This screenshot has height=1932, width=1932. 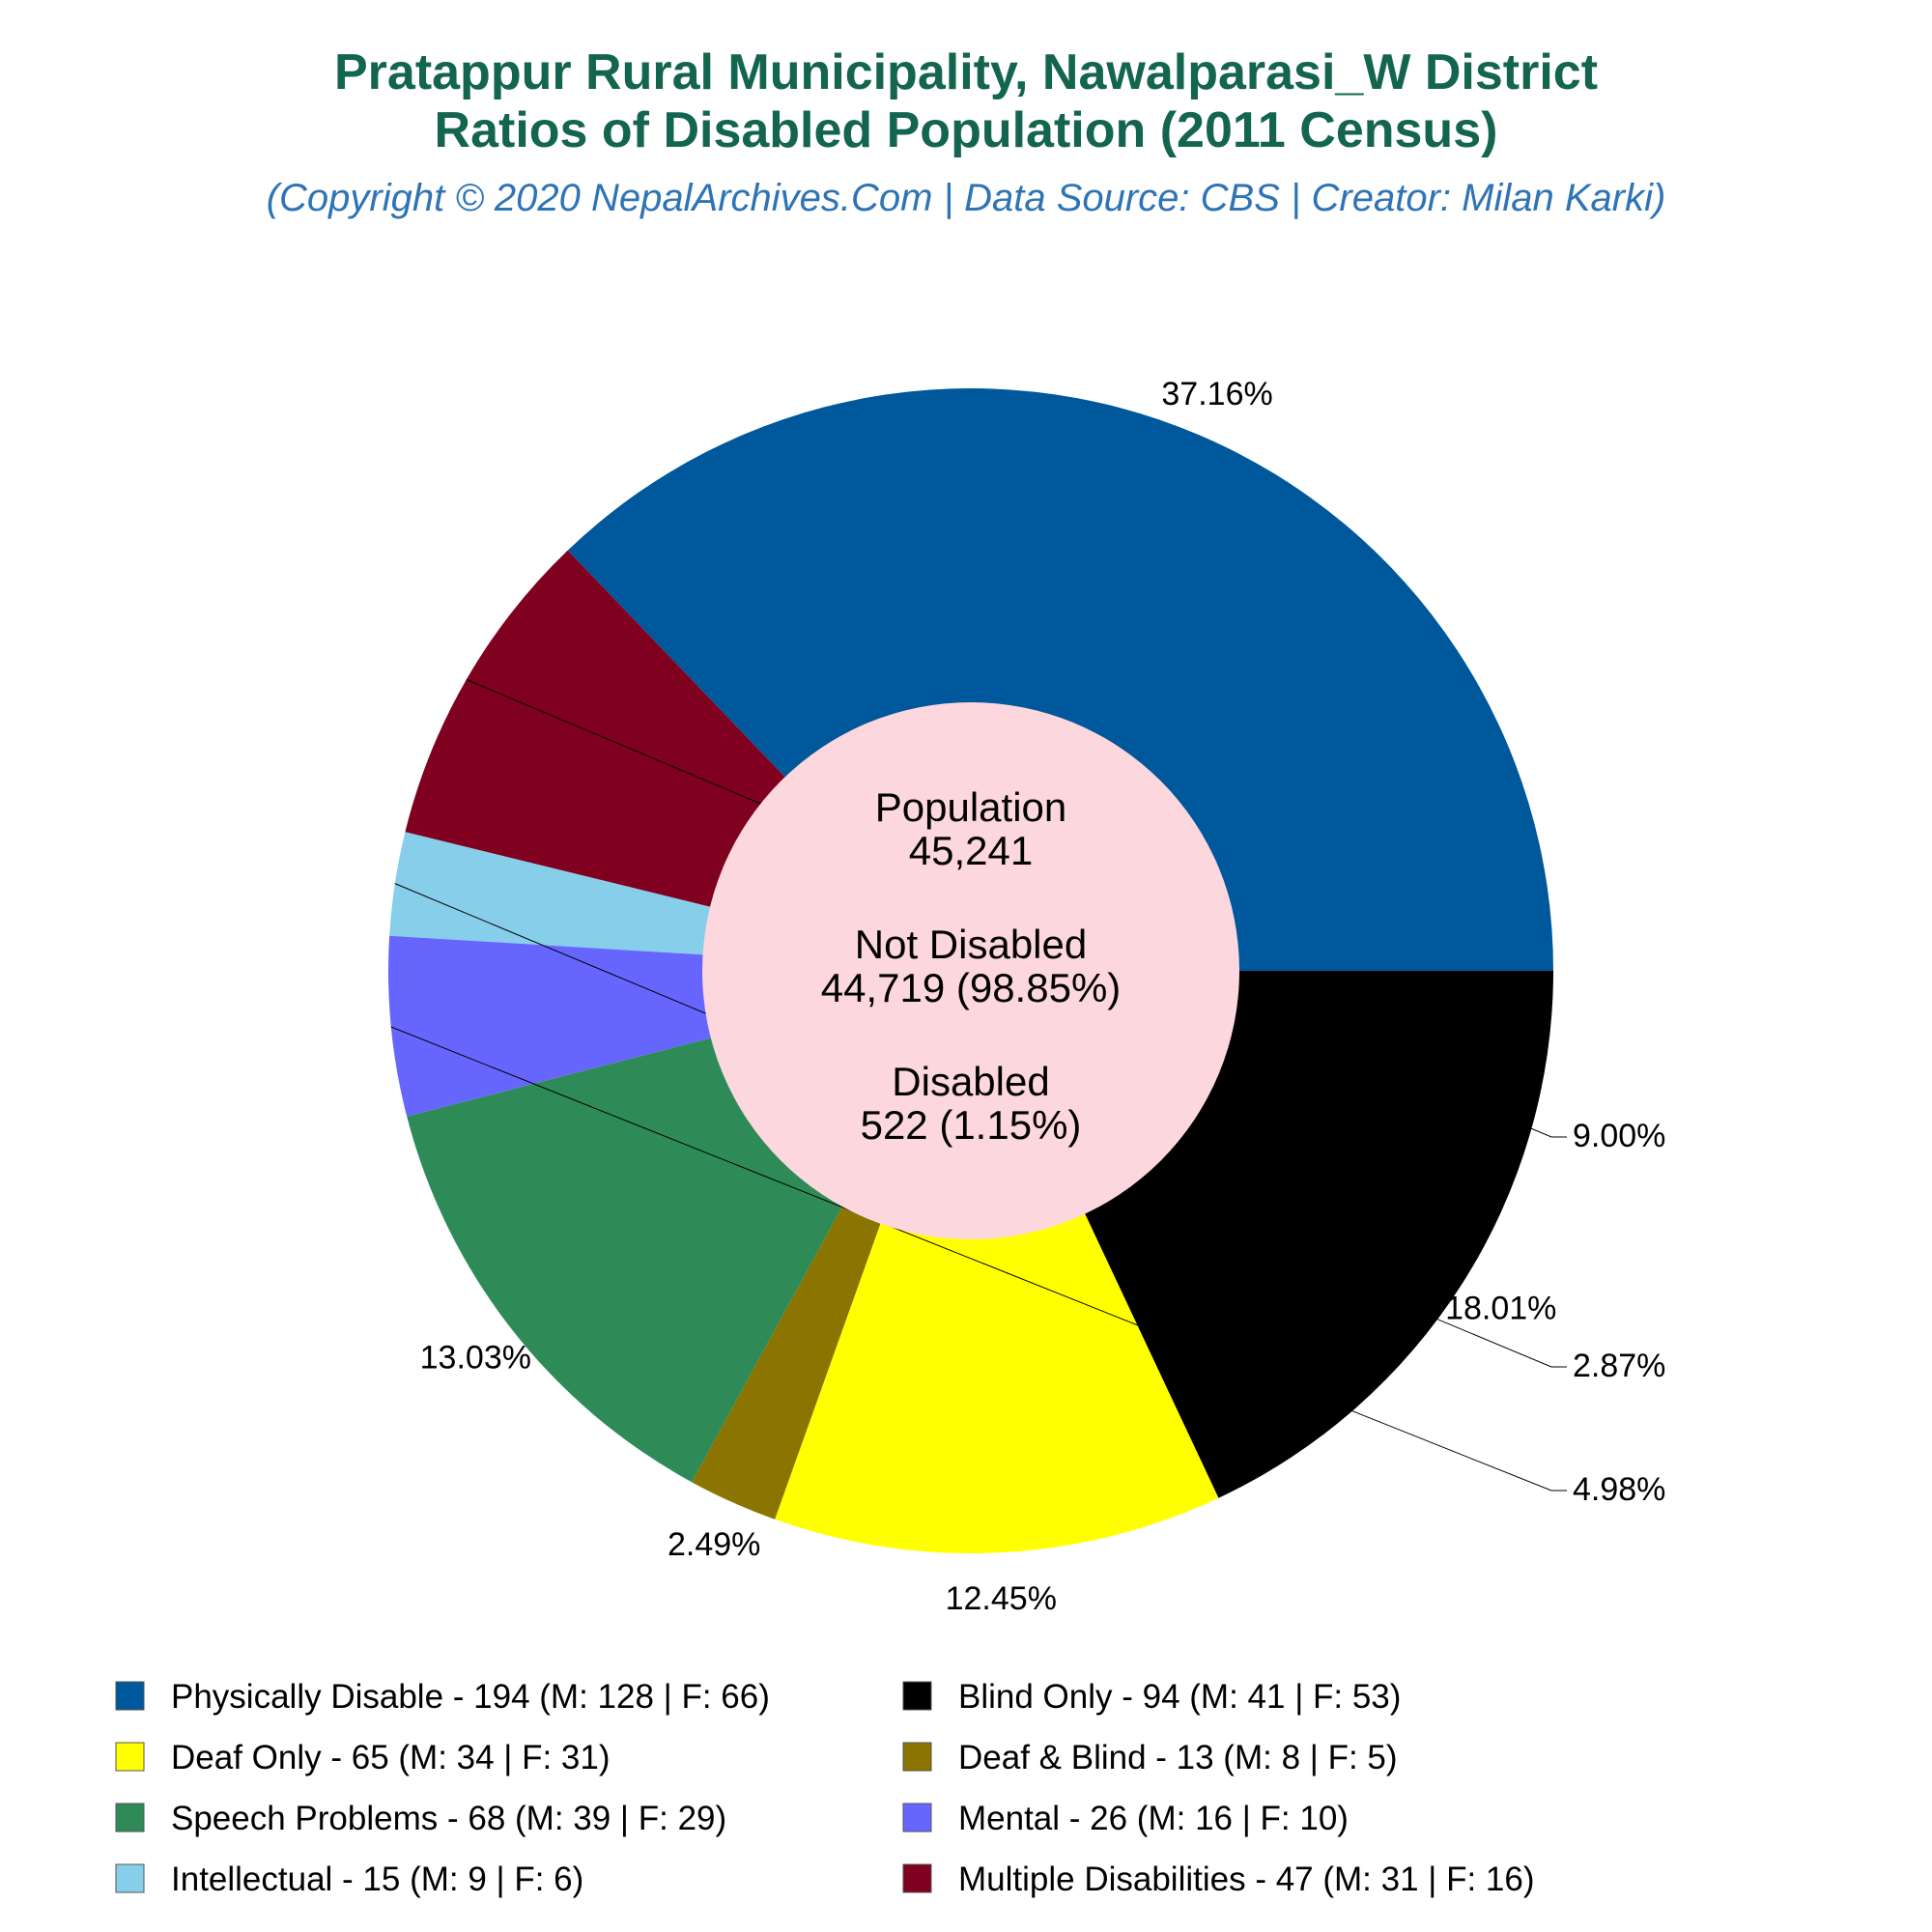 I want to click on legend-swatch-multiple-disabilities, so click(x=917, y=1878).